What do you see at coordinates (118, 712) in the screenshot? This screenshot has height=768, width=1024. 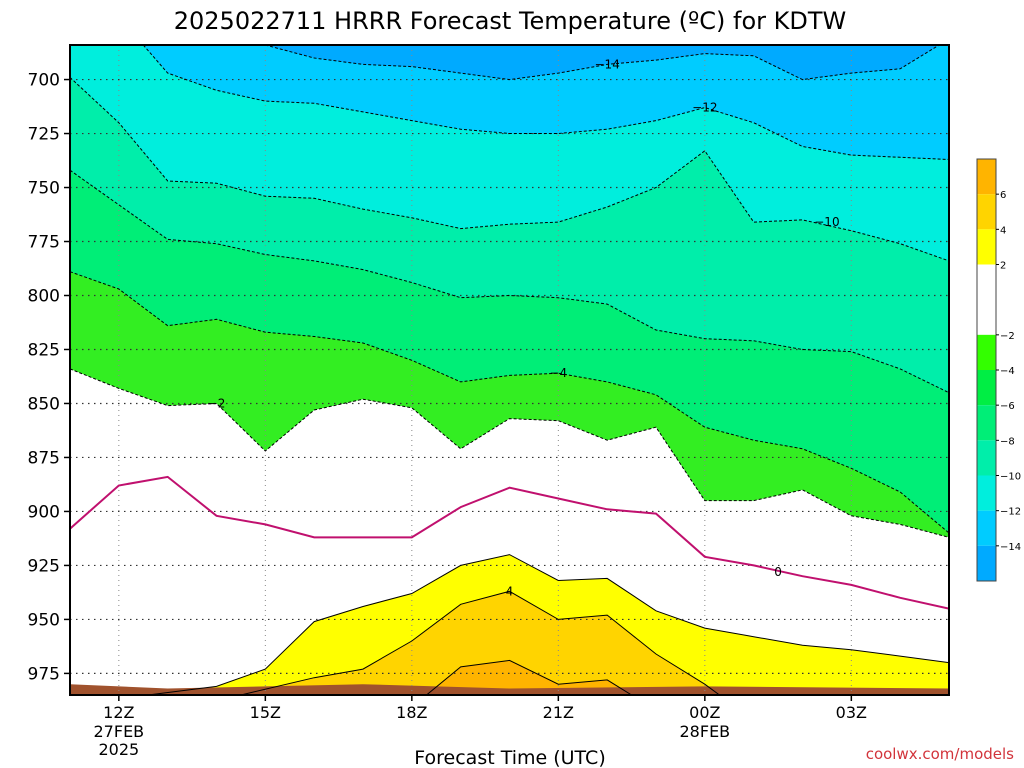 I see `xtick-label-12Z: 12Z` at bounding box center [118, 712].